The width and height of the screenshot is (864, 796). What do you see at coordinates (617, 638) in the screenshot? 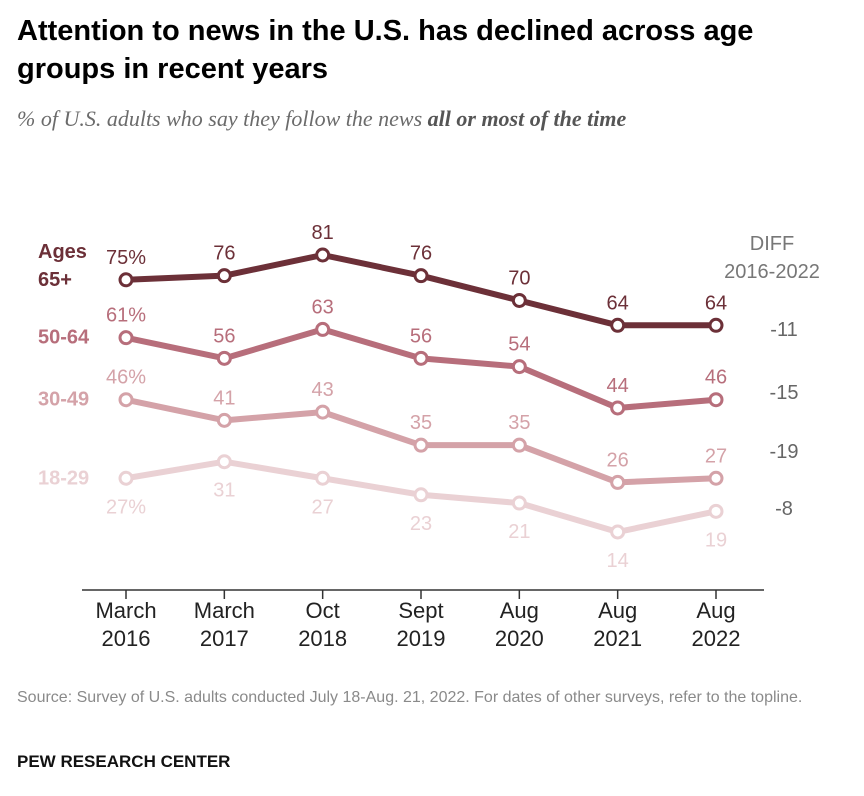
I see `x-tick-label: 2021` at bounding box center [617, 638].